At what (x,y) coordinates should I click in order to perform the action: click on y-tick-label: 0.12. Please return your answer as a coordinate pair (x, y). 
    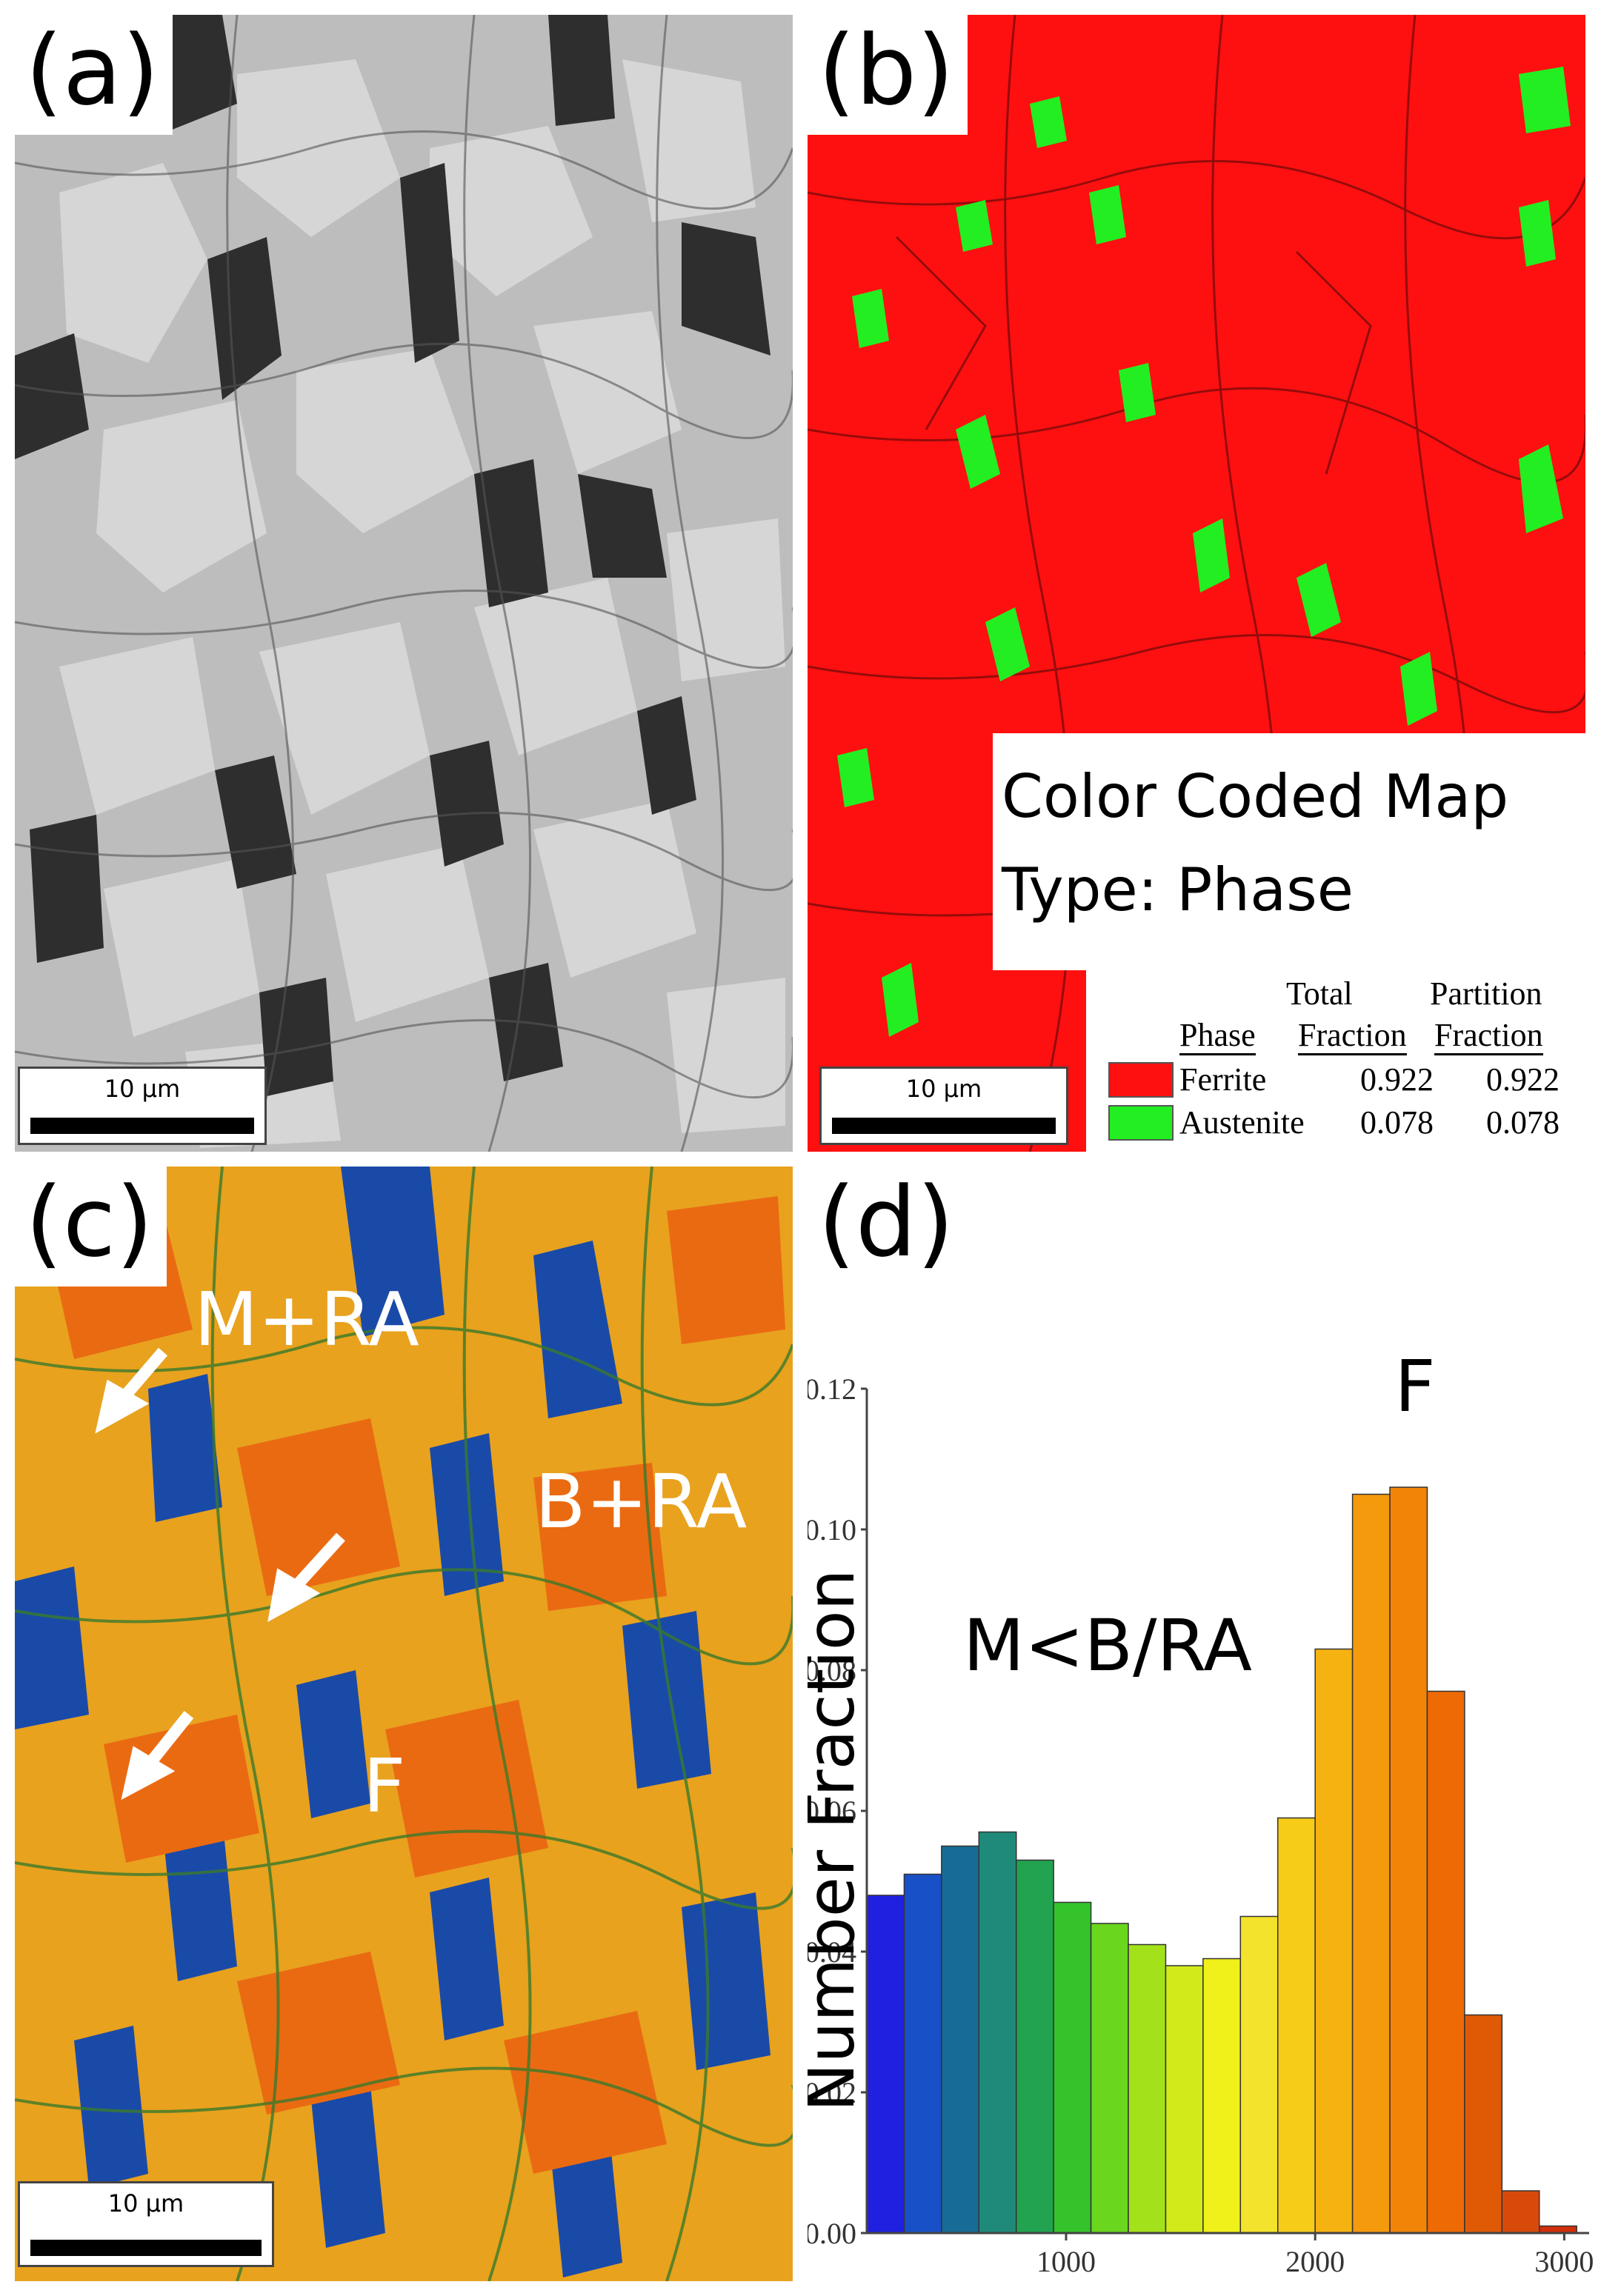
    Looking at the image, I should click on (832, 1389).